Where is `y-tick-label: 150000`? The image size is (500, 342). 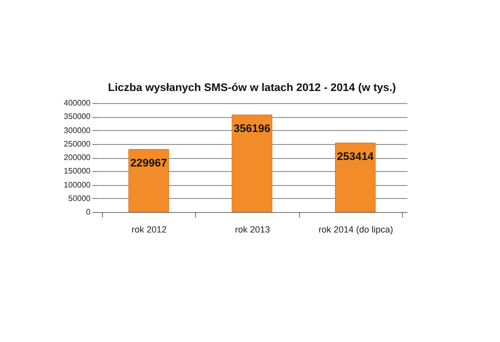
y-tick-label: 150000 is located at coordinates (78, 171).